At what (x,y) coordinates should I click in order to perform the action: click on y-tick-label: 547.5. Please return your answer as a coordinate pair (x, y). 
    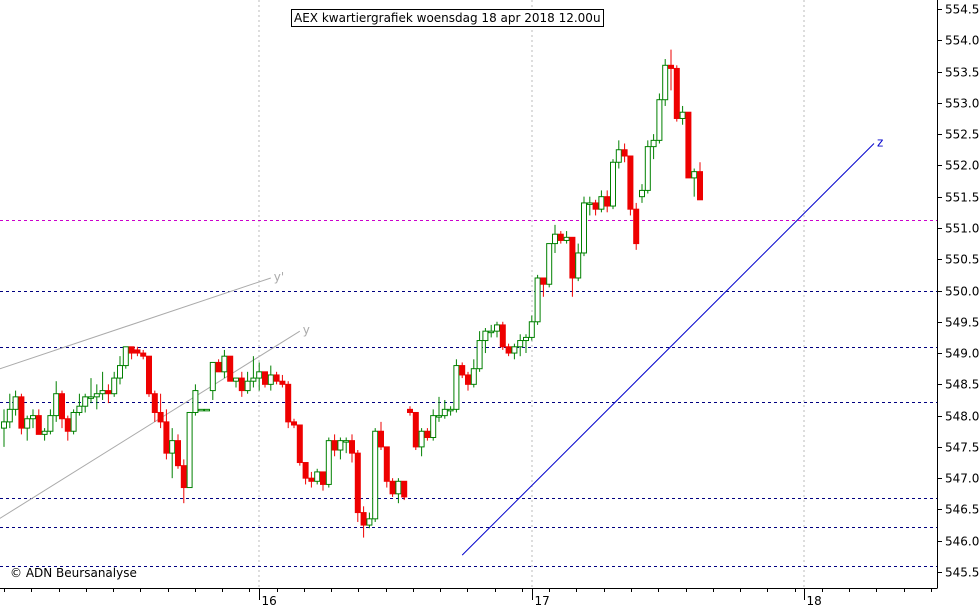
    Looking at the image, I should click on (962, 448).